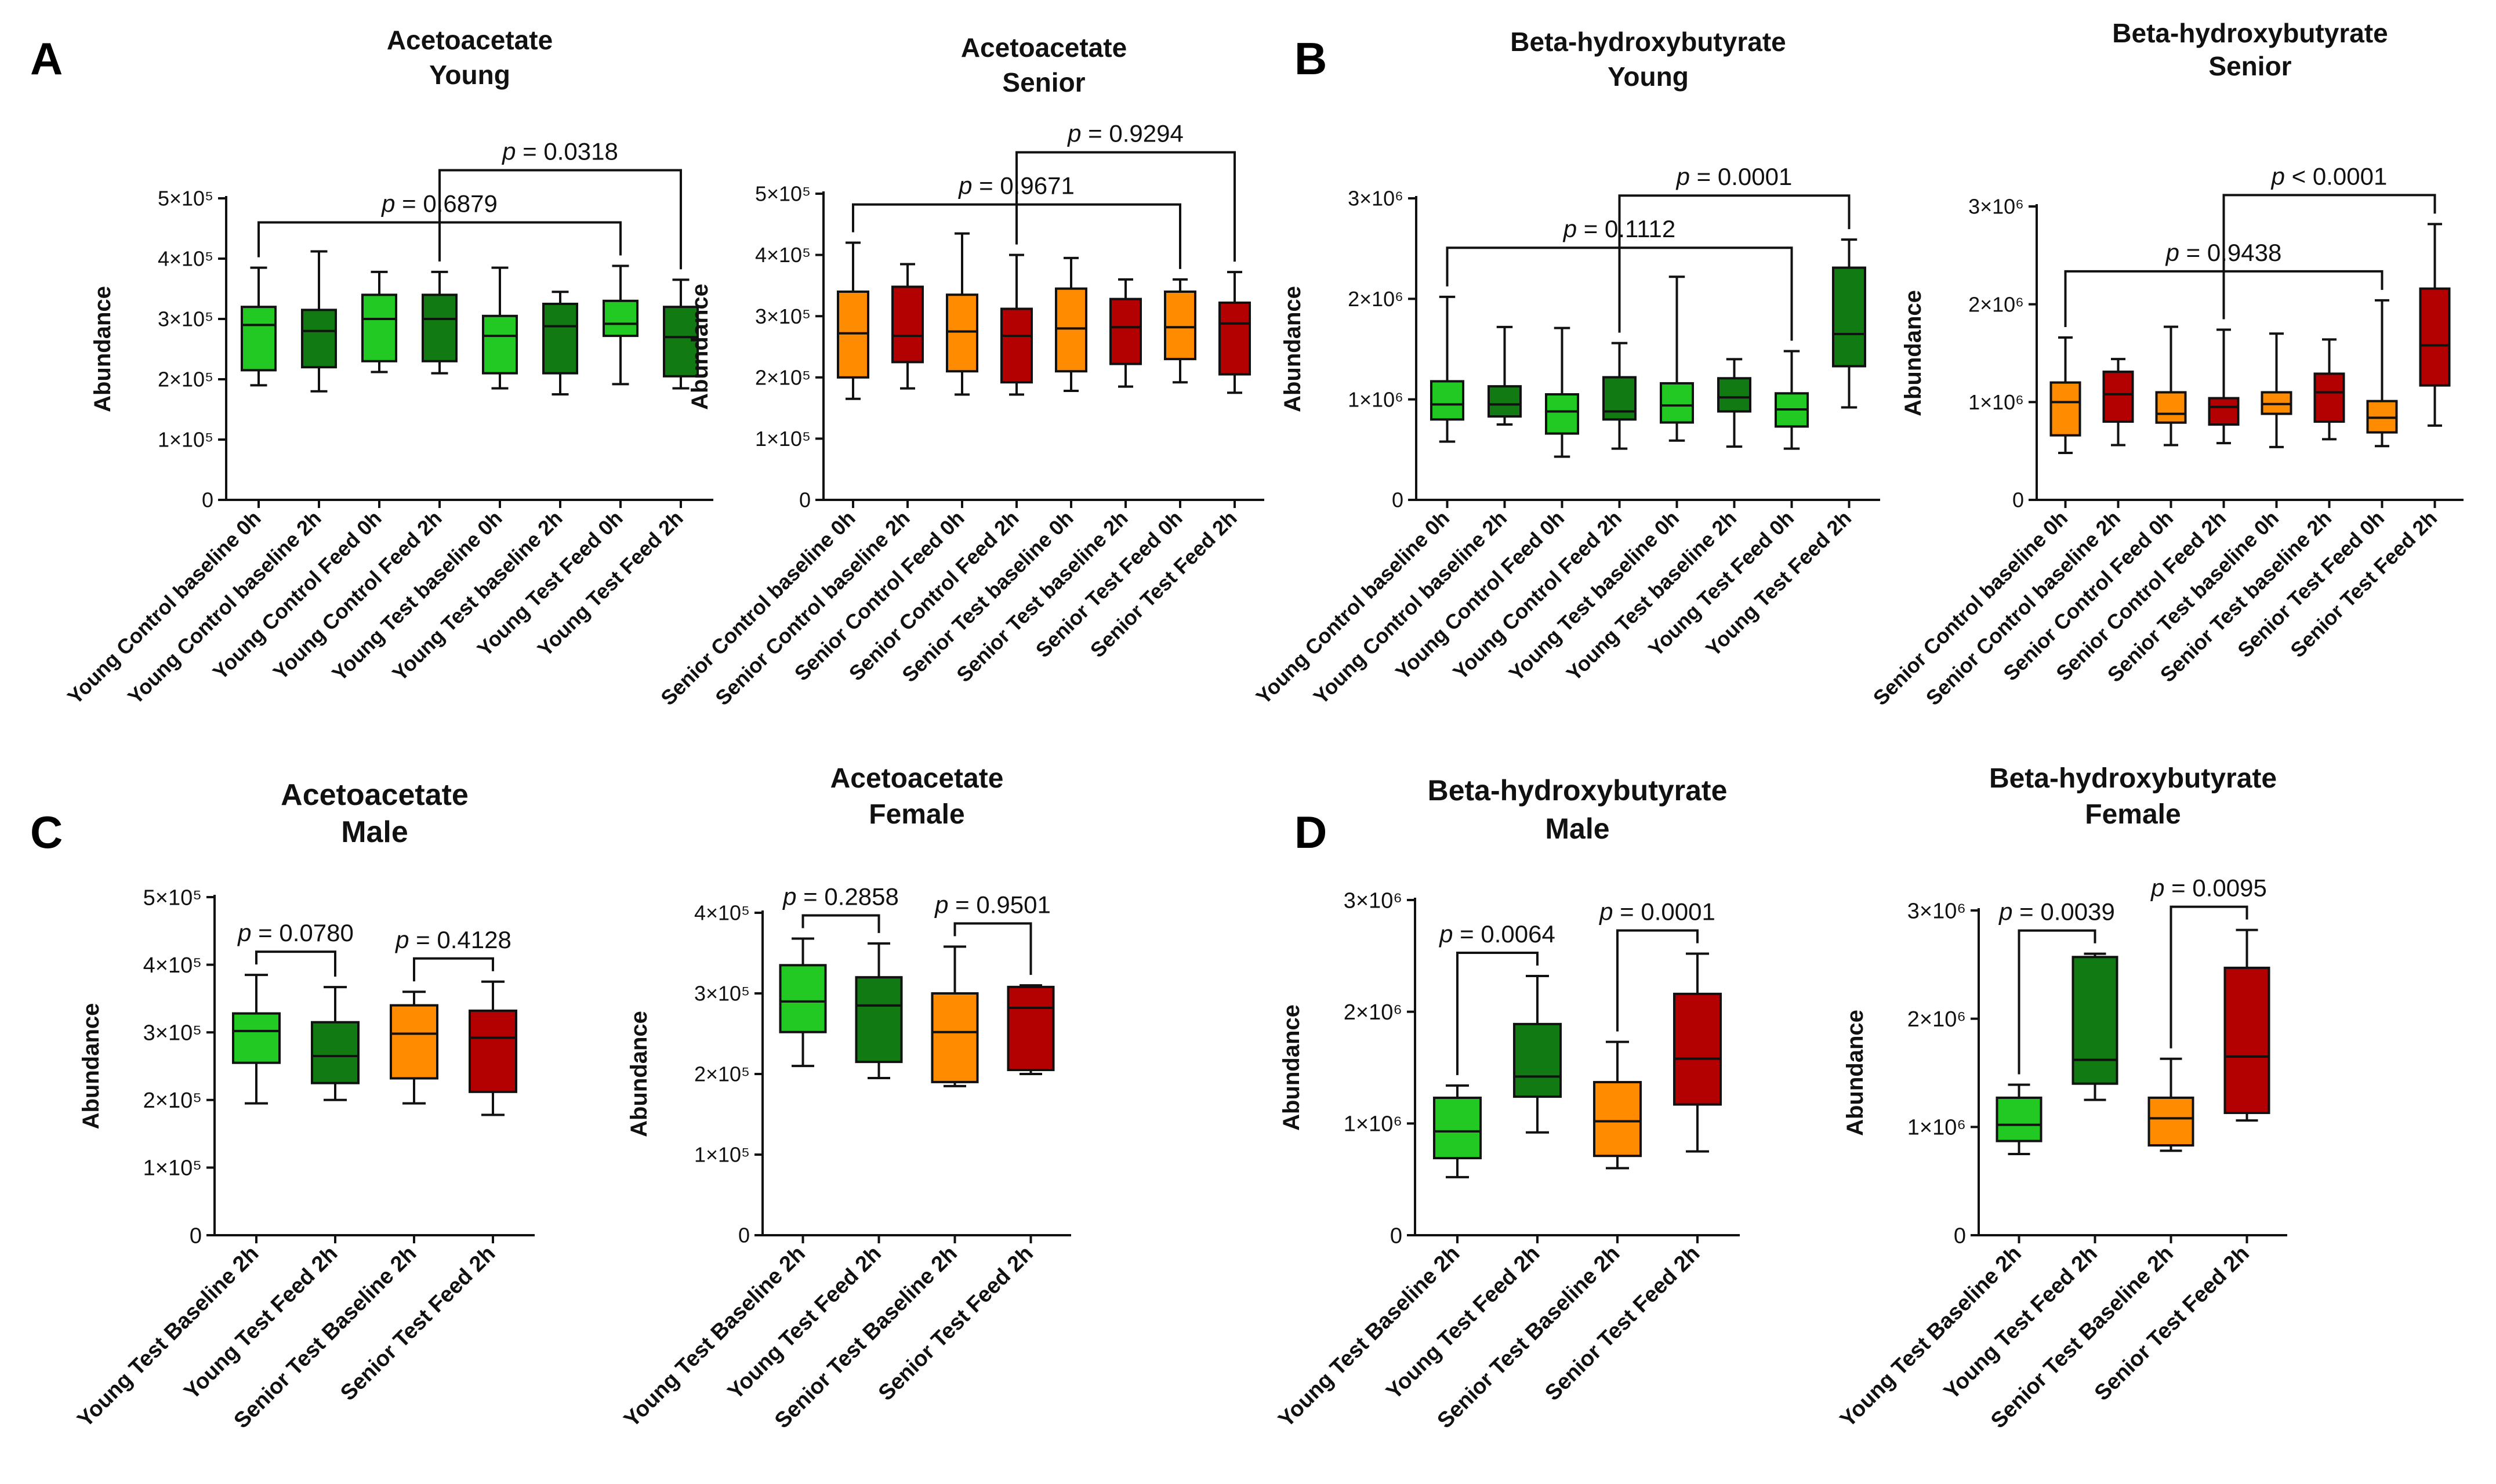 Image resolution: width=2496 pixels, height=1484 pixels. What do you see at coordinates (993, 933) in the screenshot?
I see `significance-bracket: p = 0.9501` at bounding box center [993, 933].